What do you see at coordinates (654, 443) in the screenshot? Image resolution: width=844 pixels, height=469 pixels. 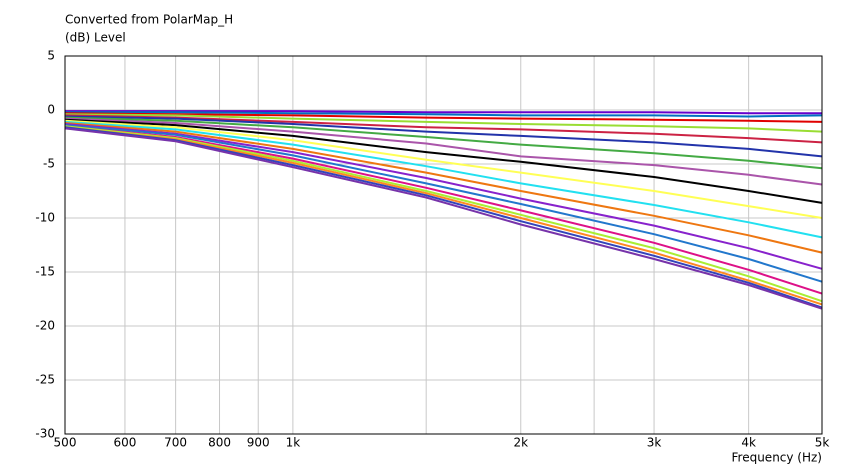 I see `x-tick-label: 3k` at bounding box center [654, 443].